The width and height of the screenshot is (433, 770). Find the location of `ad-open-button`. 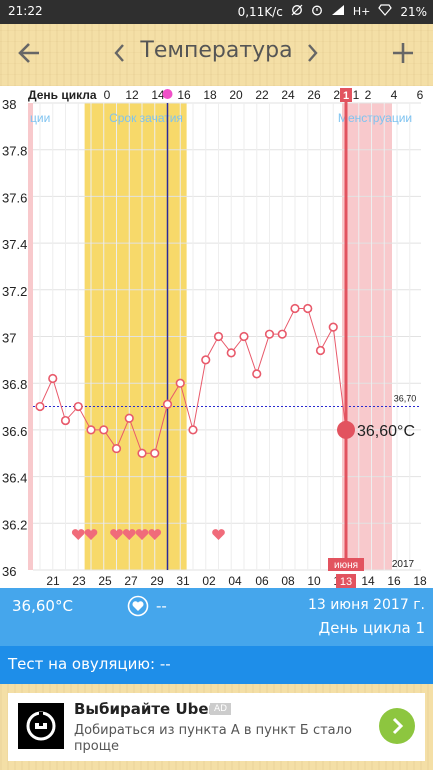

ad-open-button is located at coordinates (397, 726).